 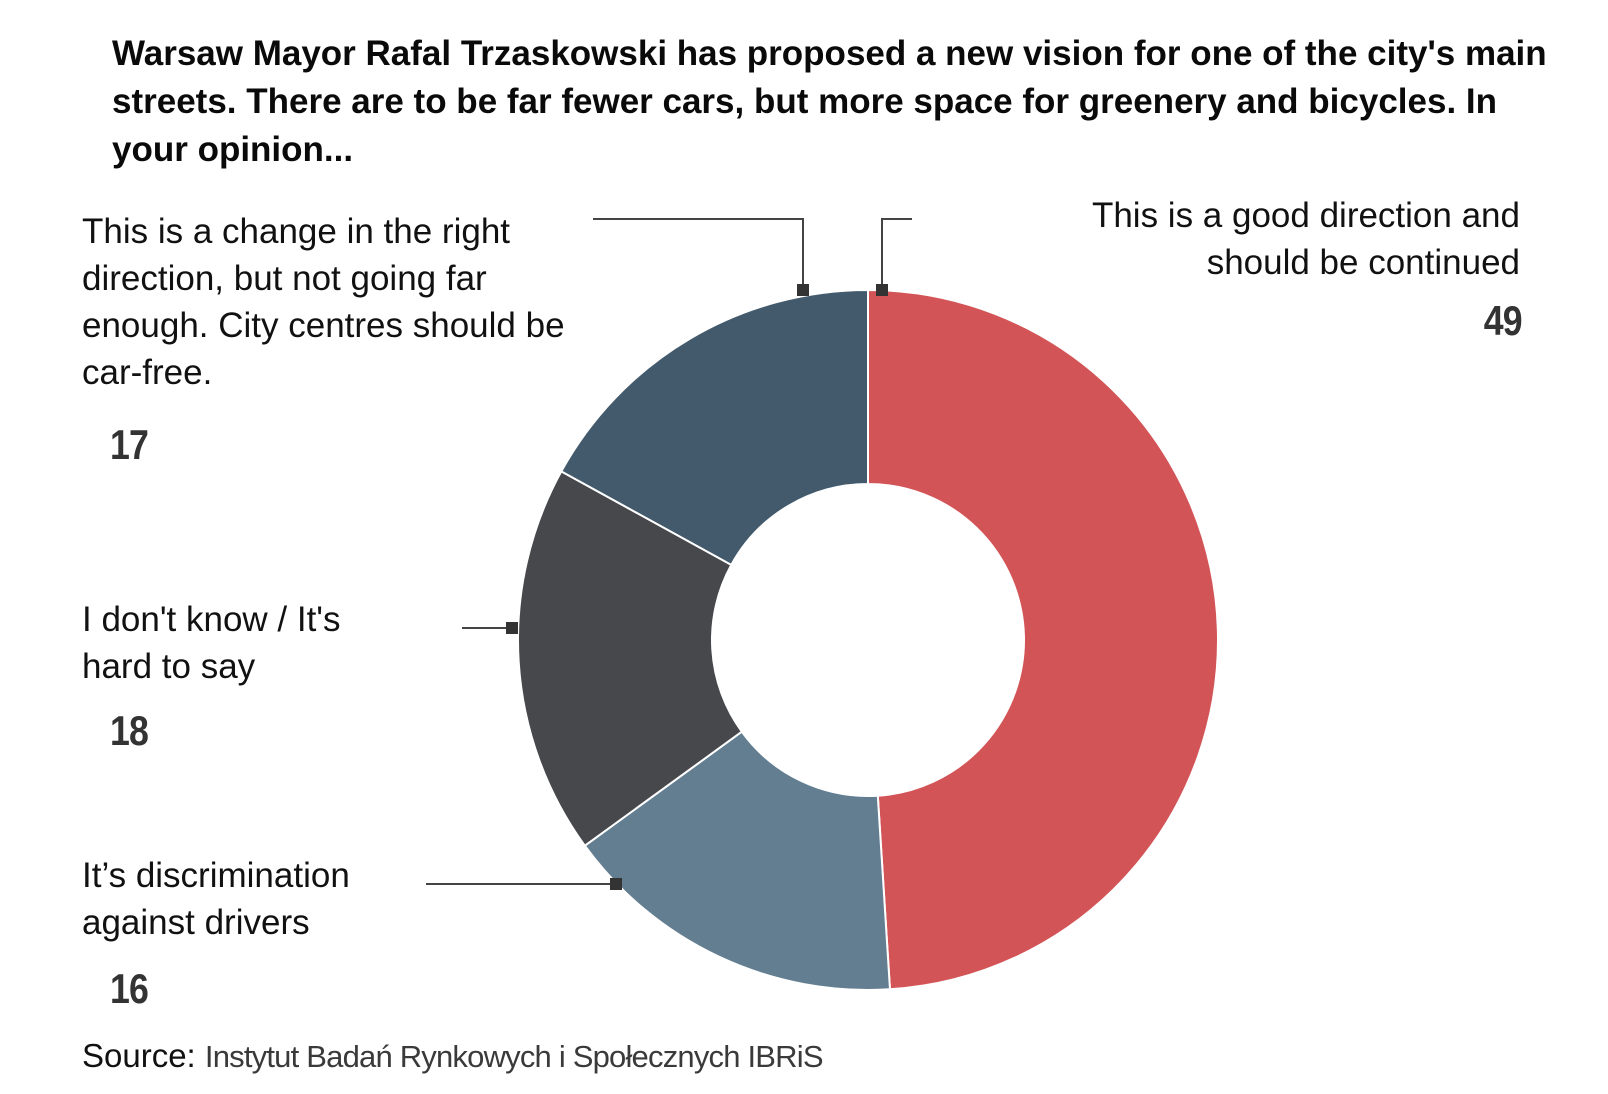 What do you see at coordinates (216, 899) in the screenshot?
I see `slice-label-discrimination: It’s discrimination against drivers` at bounding box center [216, 899].